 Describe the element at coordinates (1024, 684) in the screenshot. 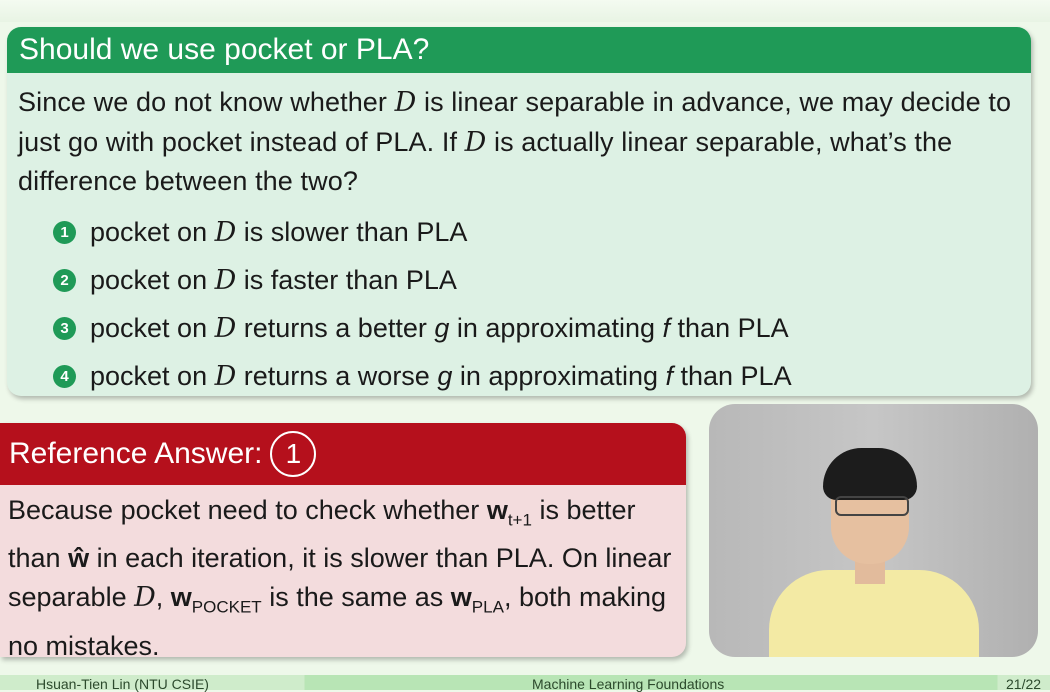

I see `footer-page: 21/22` at that location.